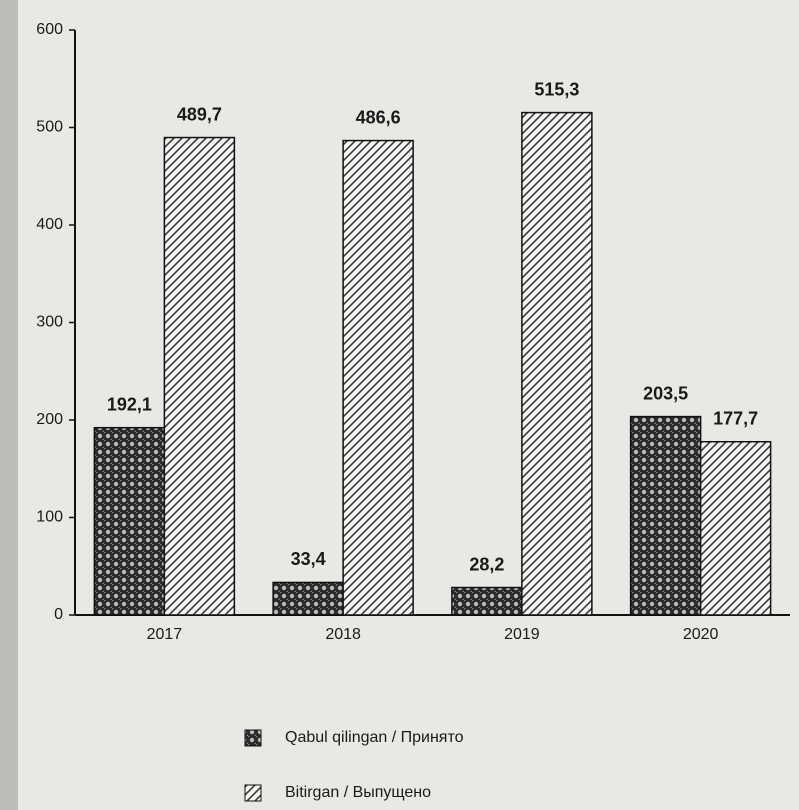 The image size is (799, 810). I want to click on y-tick-label: 200, so click(49, 419).